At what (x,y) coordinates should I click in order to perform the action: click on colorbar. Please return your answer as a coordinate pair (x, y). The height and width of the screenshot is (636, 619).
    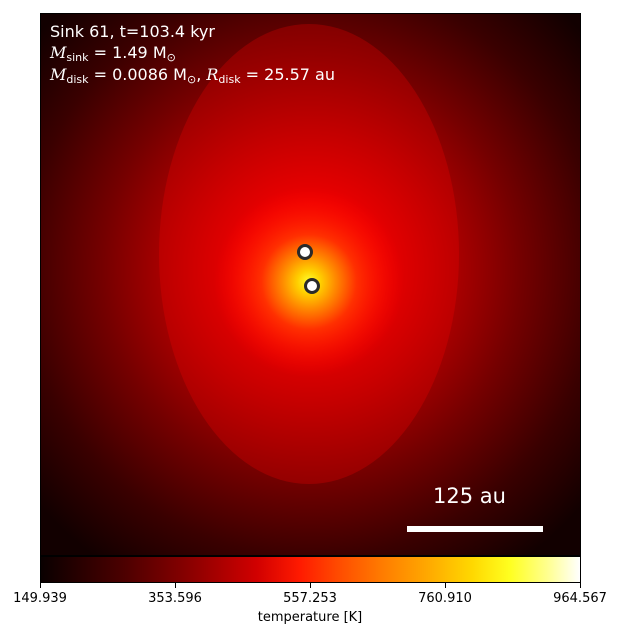
    Looking at the image, I should click on (310, 569).